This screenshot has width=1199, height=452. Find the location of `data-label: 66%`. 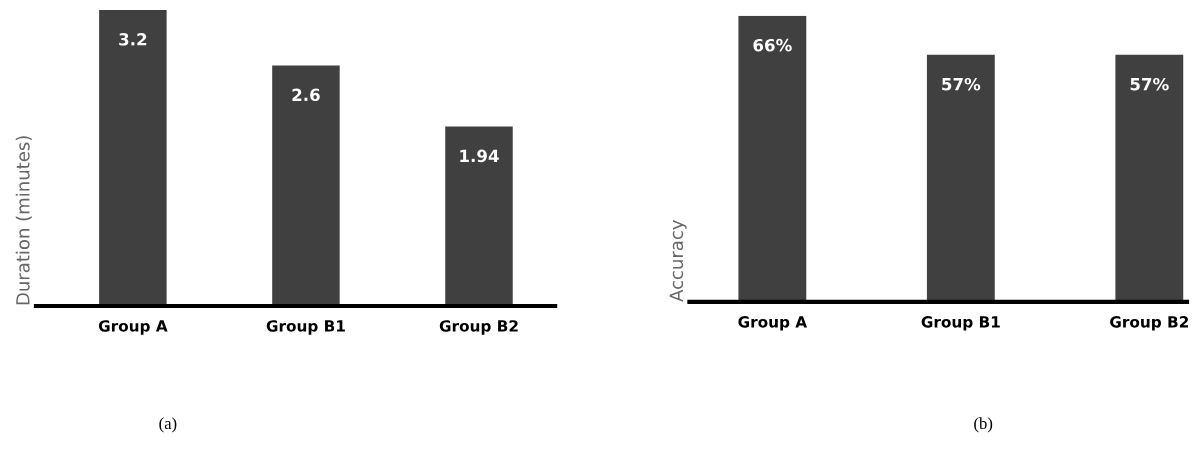

data-label: 66% is located at coordinates (772, 45).